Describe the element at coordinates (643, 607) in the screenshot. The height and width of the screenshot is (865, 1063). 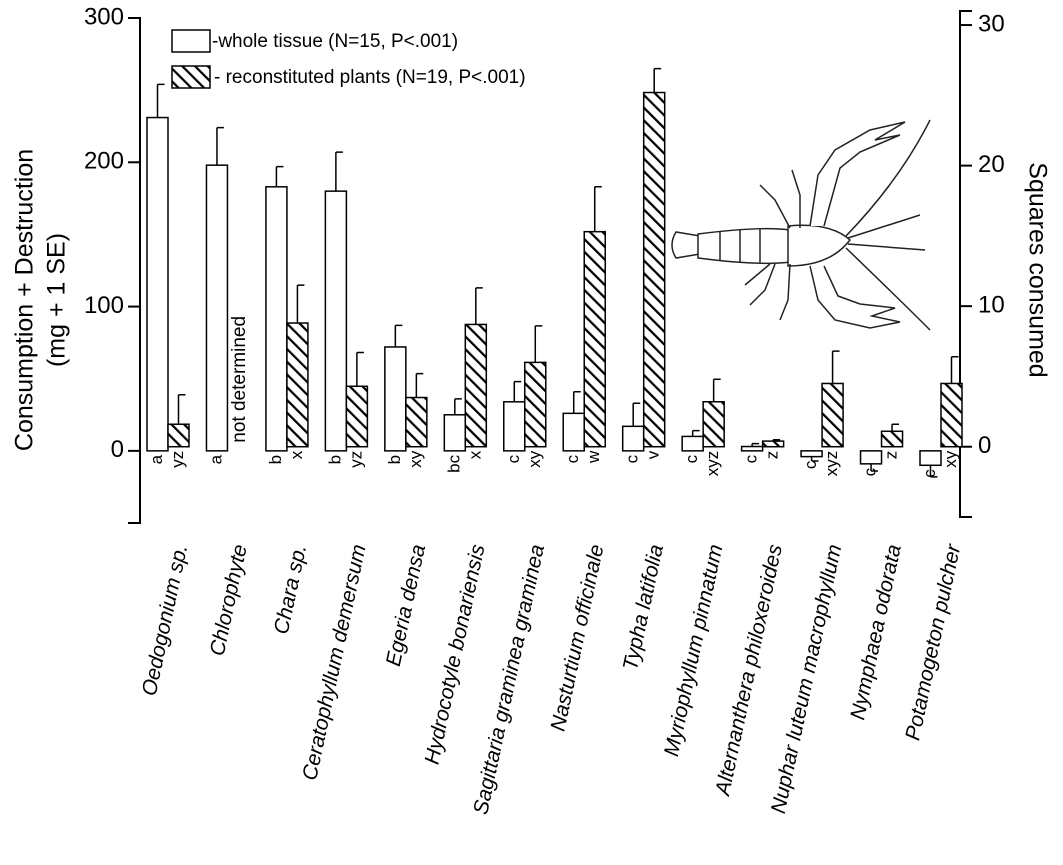
I see `x-tick-label: Typha latifolia` at that location.